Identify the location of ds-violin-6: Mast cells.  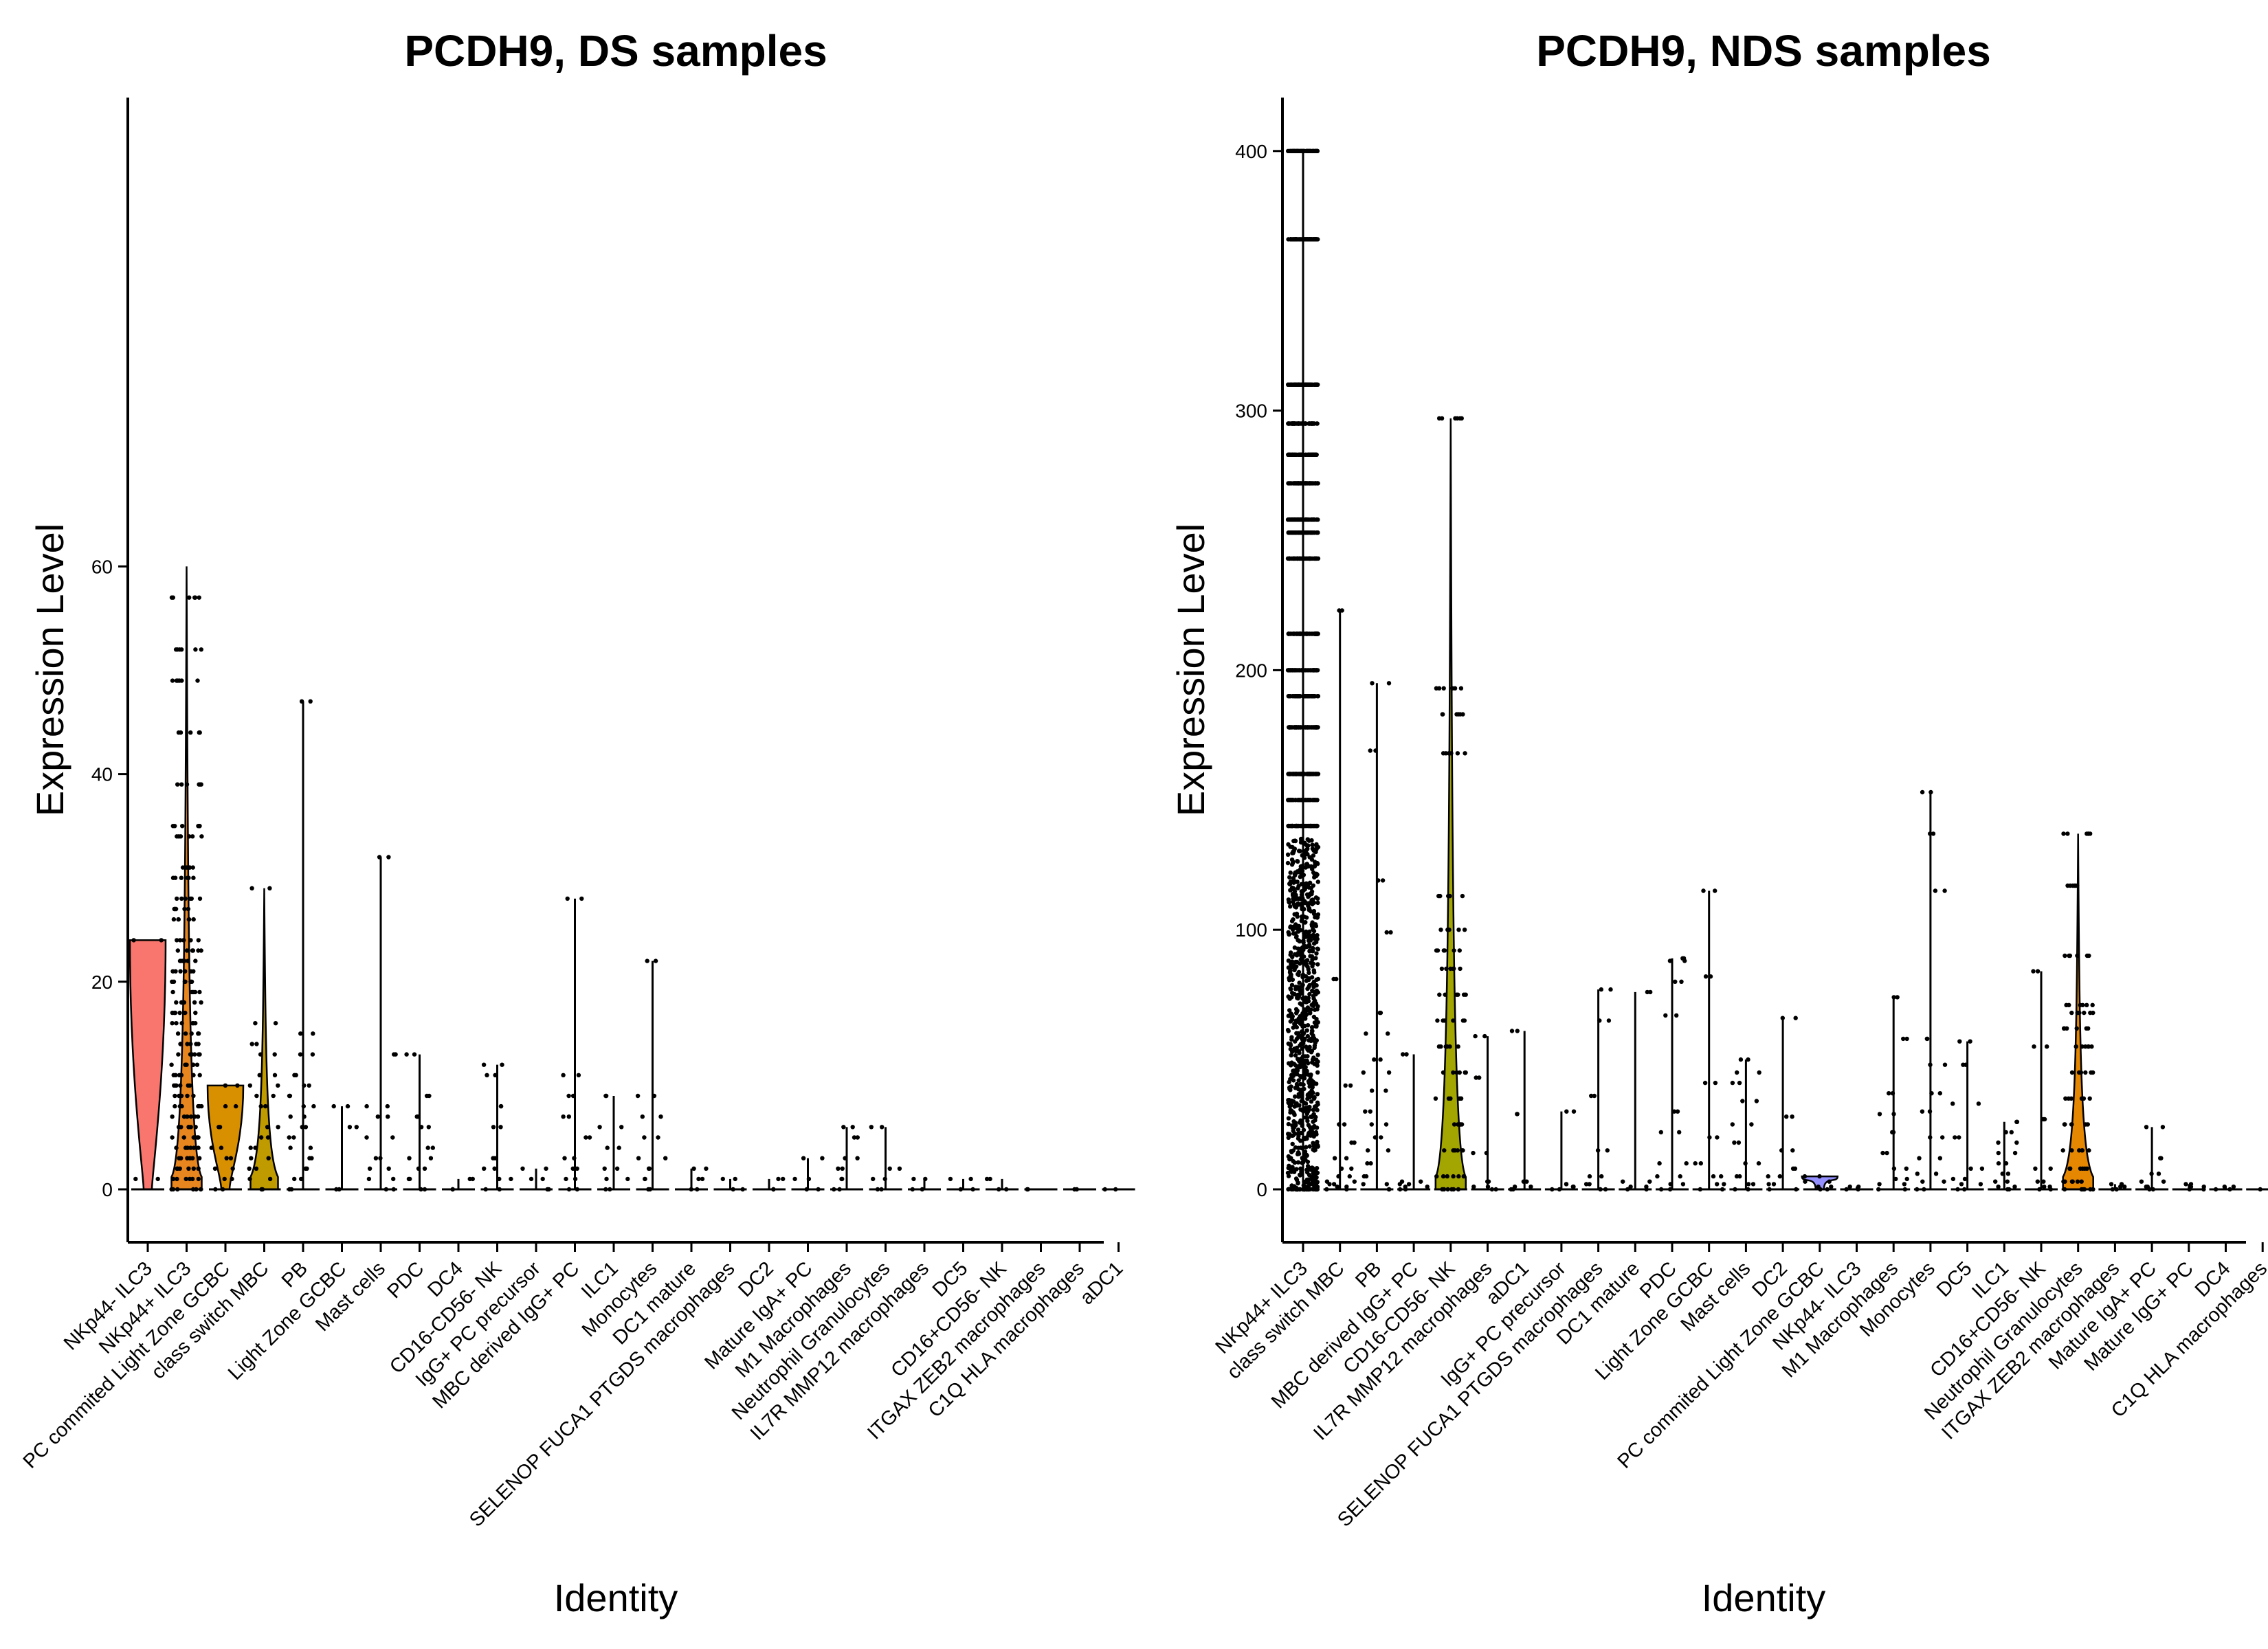
(355, 1095).